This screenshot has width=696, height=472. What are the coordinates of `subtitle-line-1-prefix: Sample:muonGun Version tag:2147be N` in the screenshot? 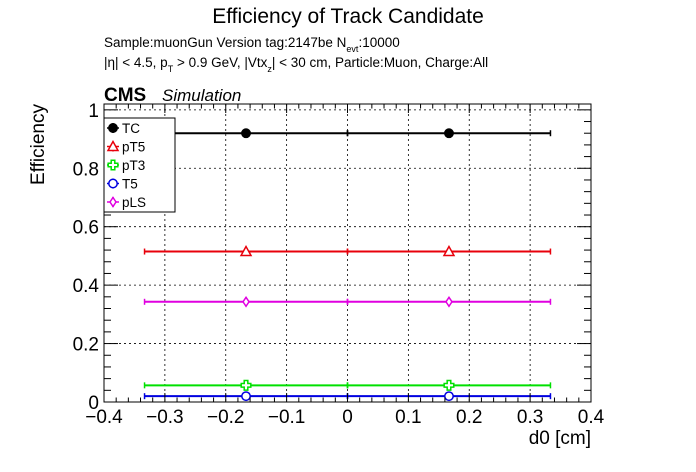 It's located at (225, 42).